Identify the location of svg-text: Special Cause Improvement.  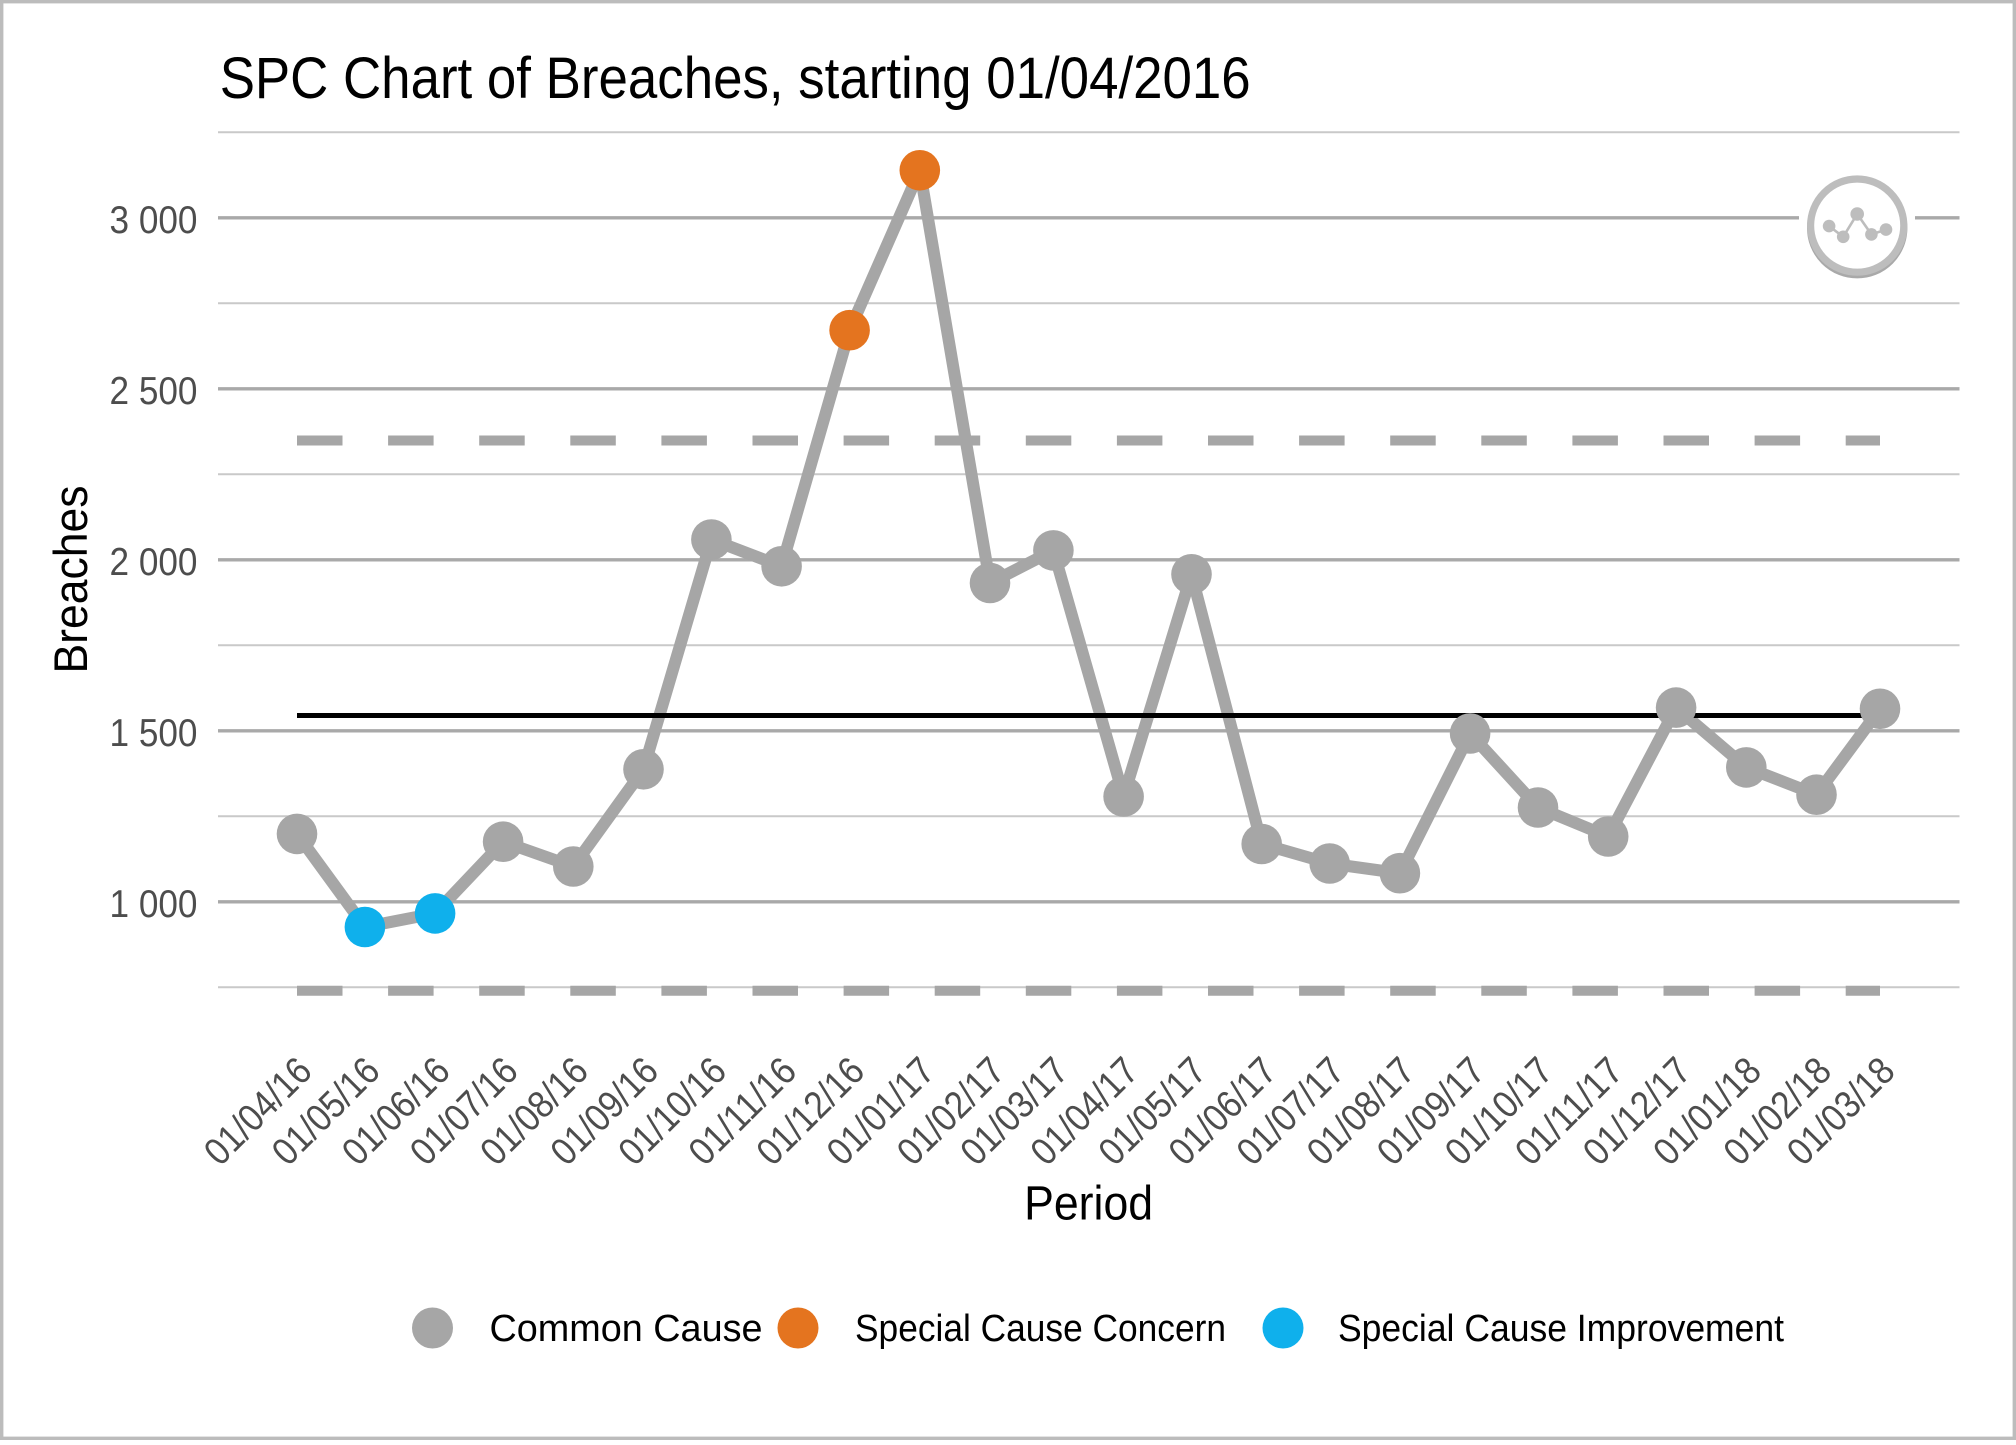
(1561, 1329).